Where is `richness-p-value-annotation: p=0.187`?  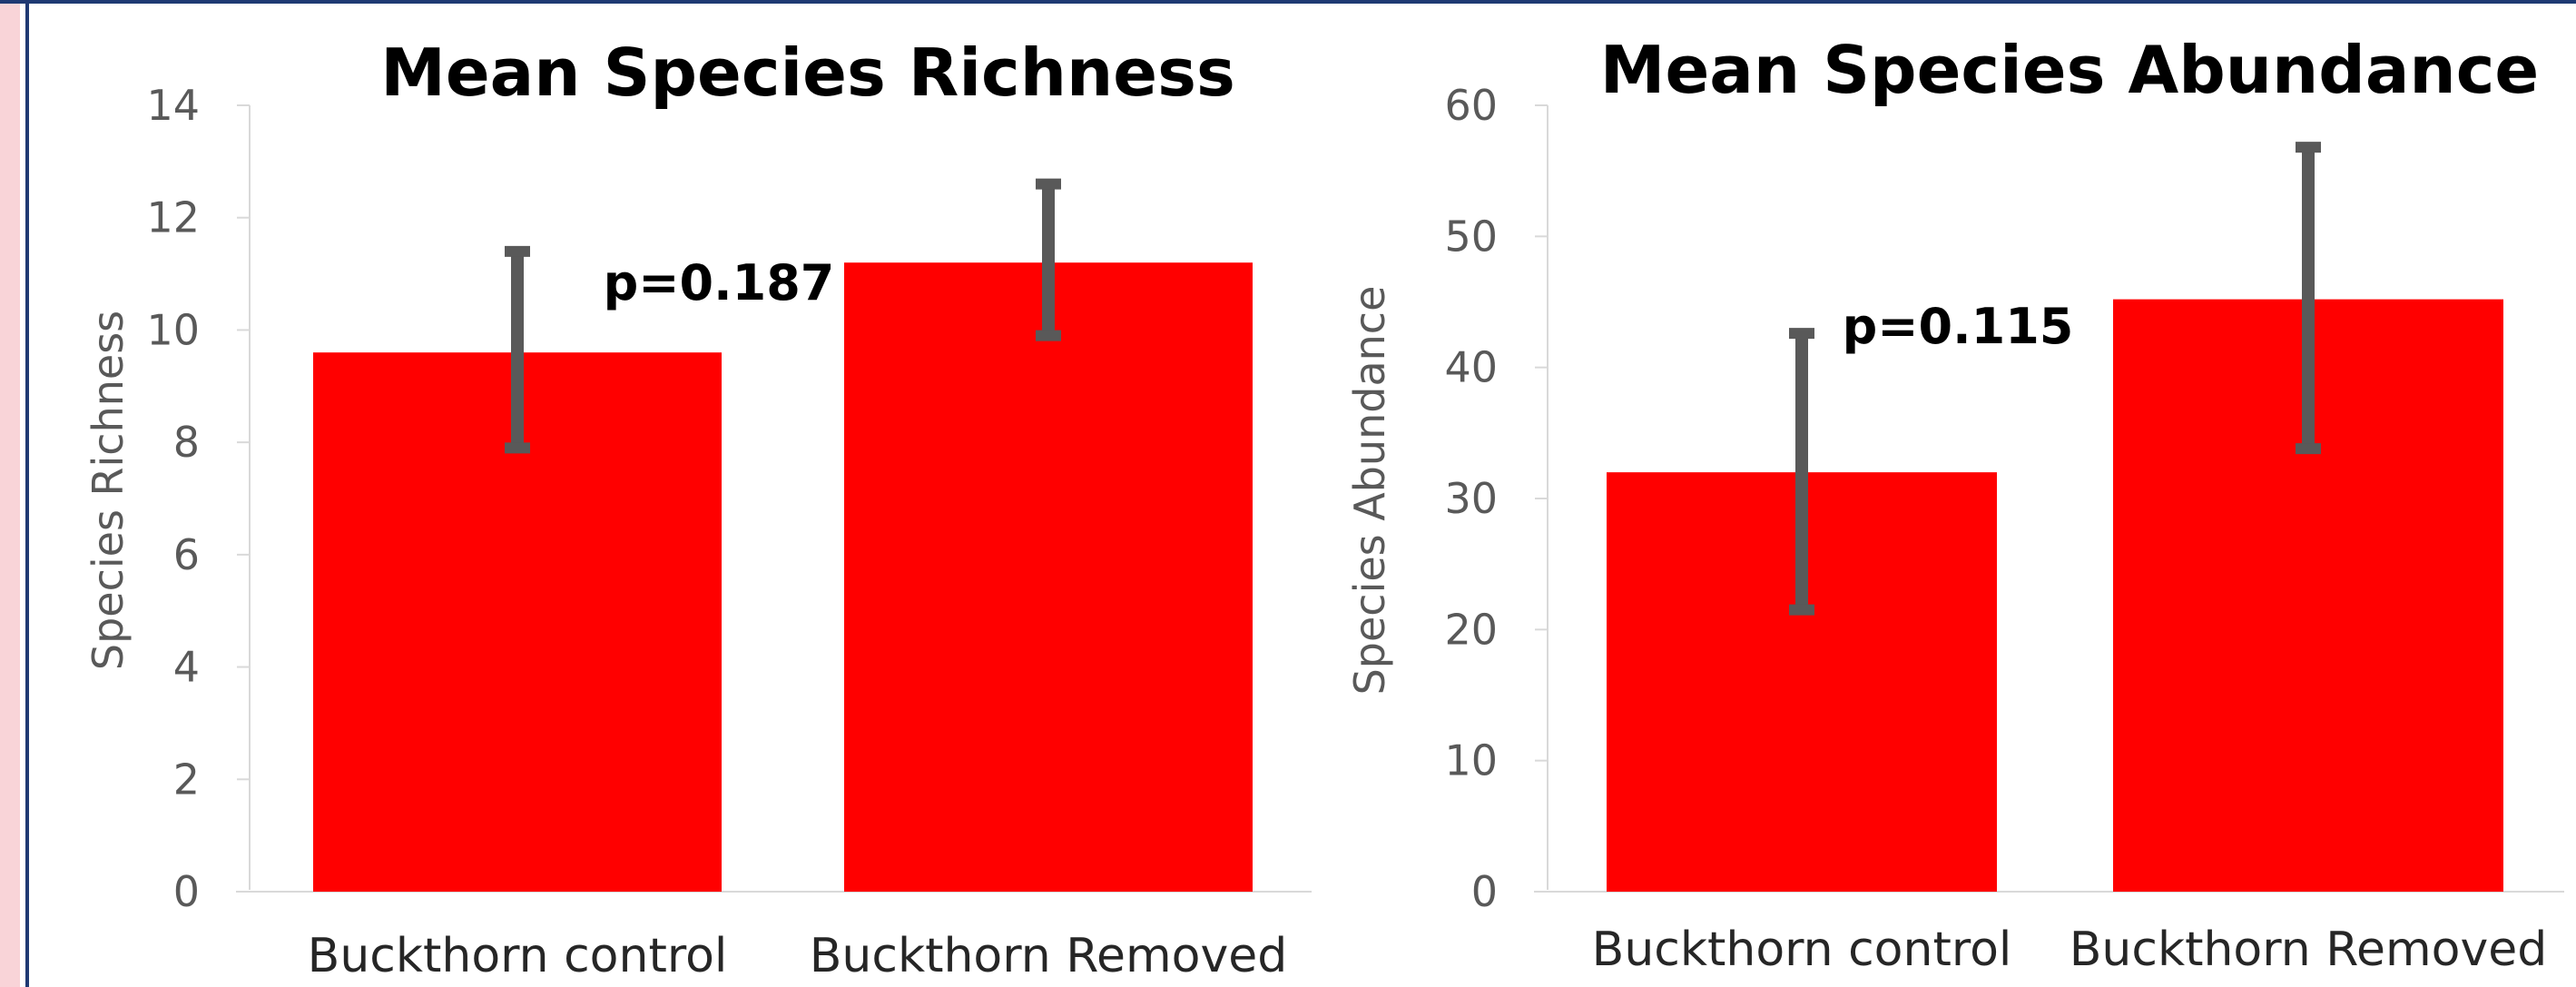
richness-p-value-annotation: p=0.187 is located at coordinates (719, 282).